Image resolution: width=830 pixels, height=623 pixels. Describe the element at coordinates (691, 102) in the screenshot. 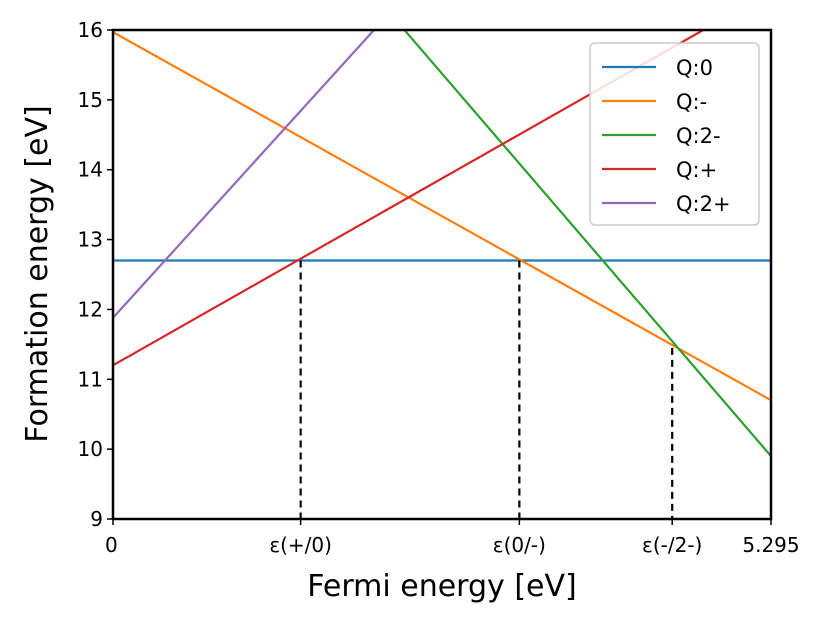

I see `legend-label-1: Q:-` at that location.